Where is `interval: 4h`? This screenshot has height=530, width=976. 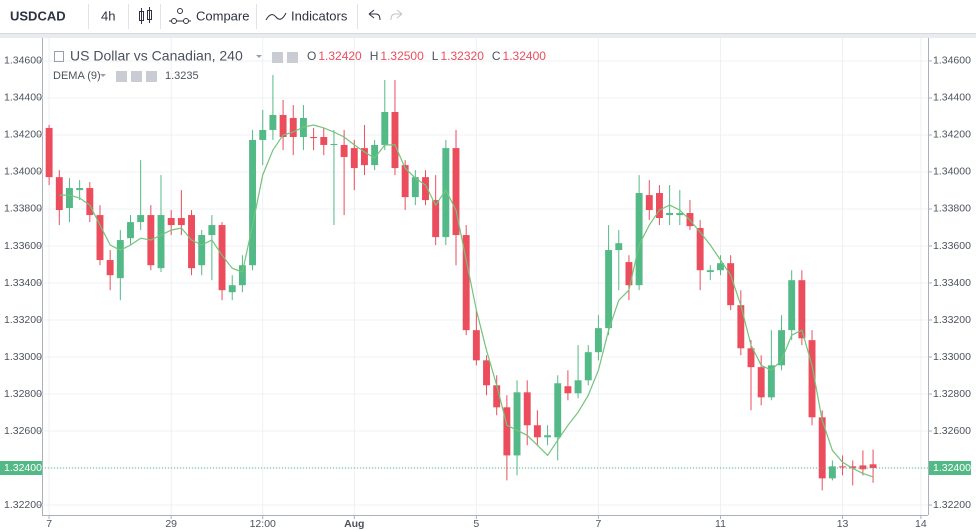 interval: 4h is located at coordinates (108, 15).